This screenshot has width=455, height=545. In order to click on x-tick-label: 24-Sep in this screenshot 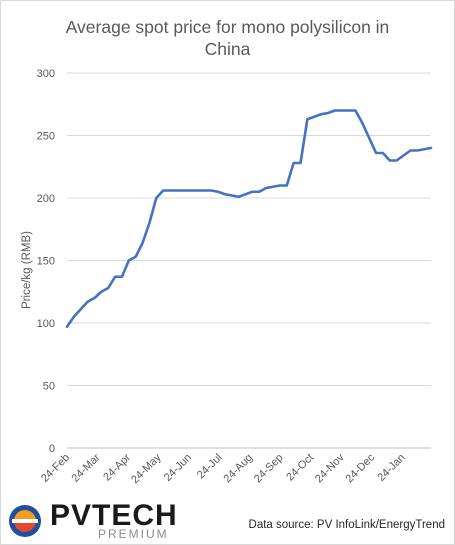, I will do `click(269, 469)`.